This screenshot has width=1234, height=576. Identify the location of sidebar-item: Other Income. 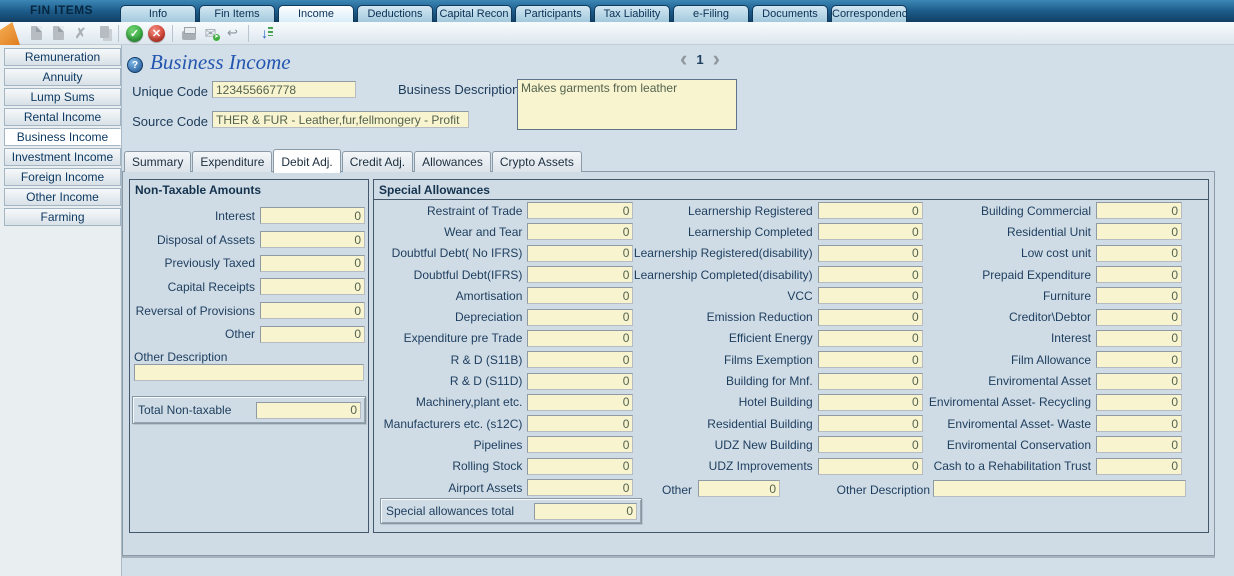
(62, 197).